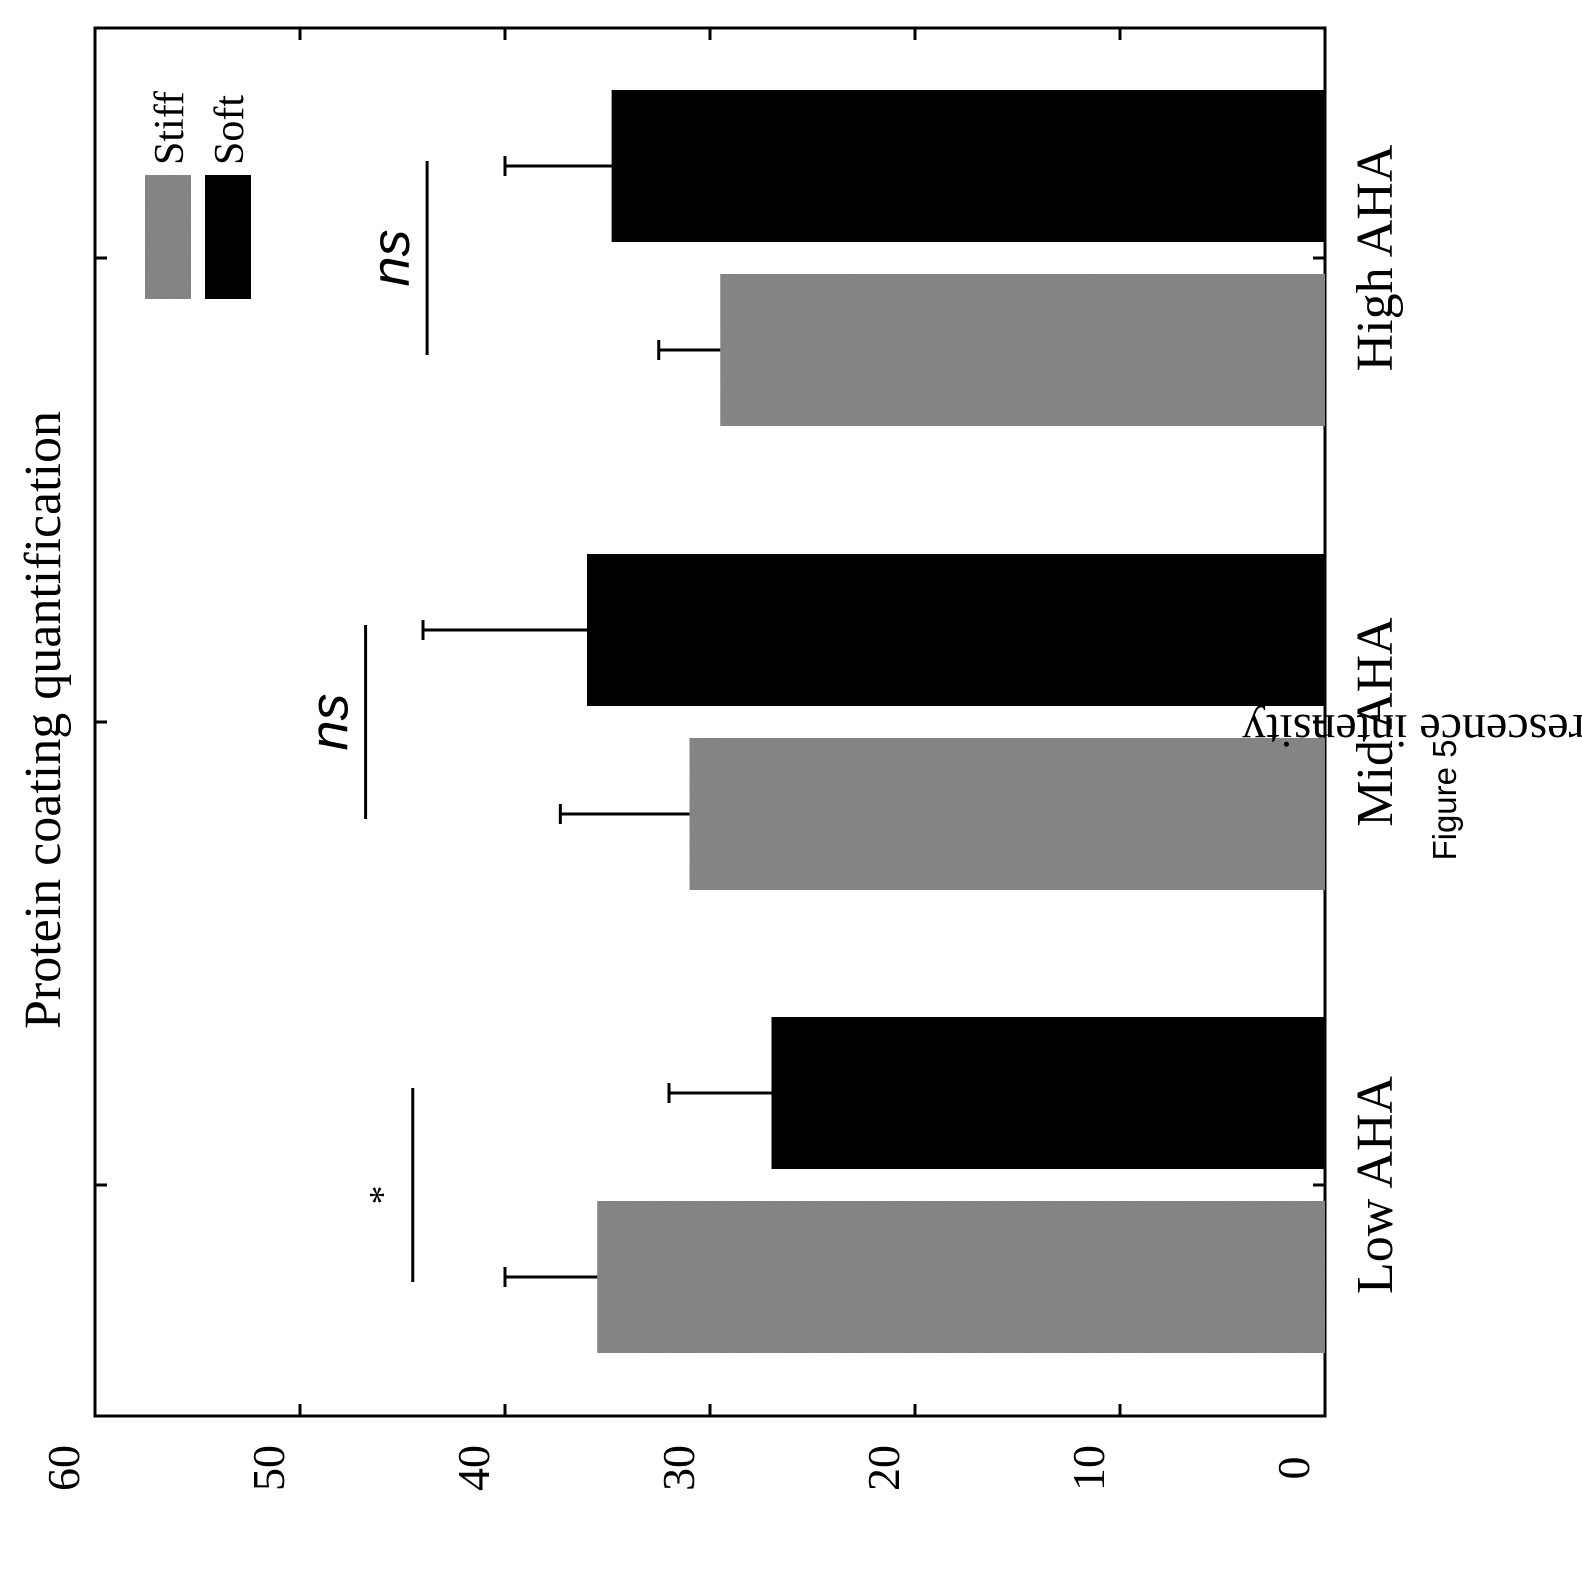 This screenshot has height=1584, width=1582. What do you see at coordinates (43, 720) in the screenshot?
I see `chart-title: Protein coating quantification` at bounding box center [43, 720].